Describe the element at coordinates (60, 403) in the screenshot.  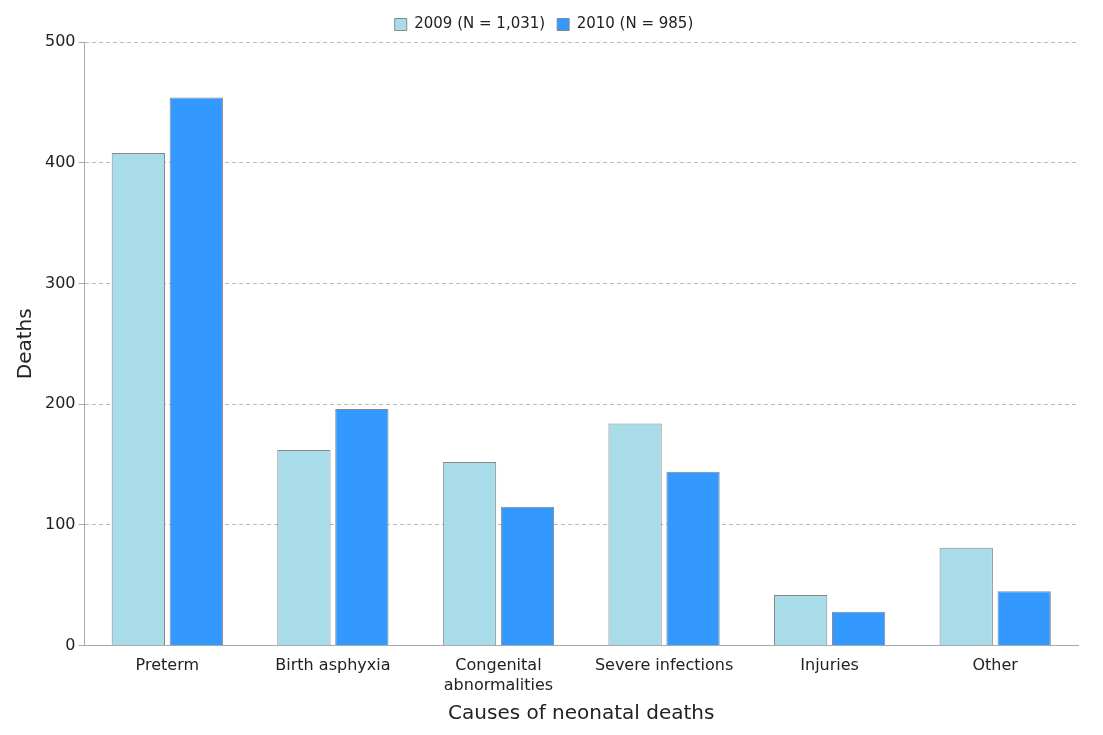
I see `y-tick-label: 200` at that location.